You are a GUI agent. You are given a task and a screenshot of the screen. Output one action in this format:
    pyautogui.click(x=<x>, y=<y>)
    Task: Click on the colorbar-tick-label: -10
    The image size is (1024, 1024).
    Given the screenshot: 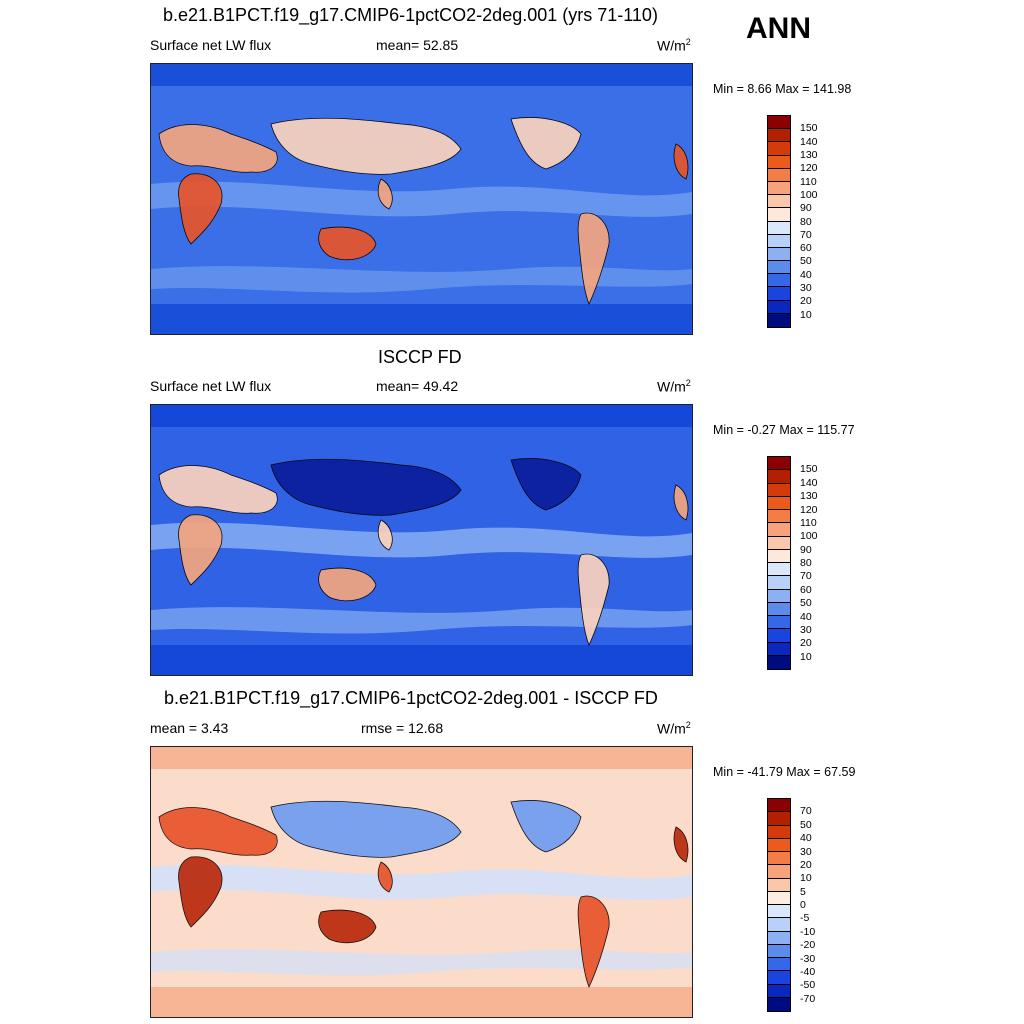 What is the action you would take?
    pyautogui.click(x=808, y=931)
    